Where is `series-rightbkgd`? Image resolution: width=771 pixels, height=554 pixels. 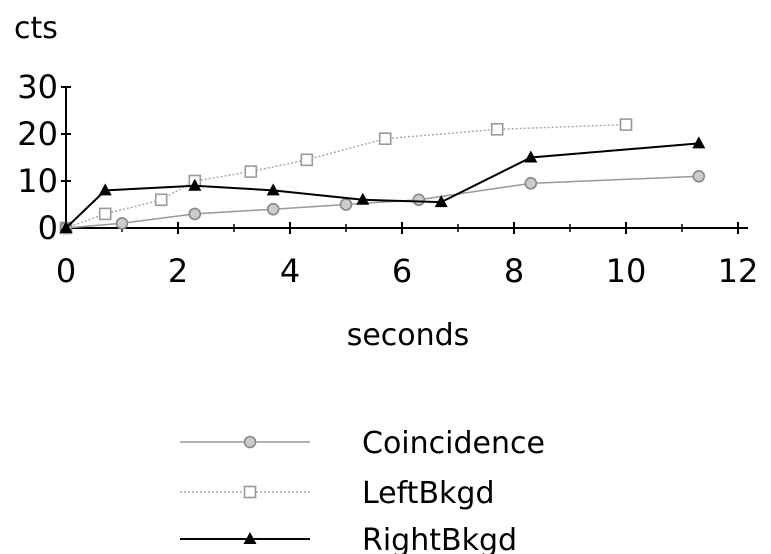
series-rightbkgd is located at coordinates (382, 184).